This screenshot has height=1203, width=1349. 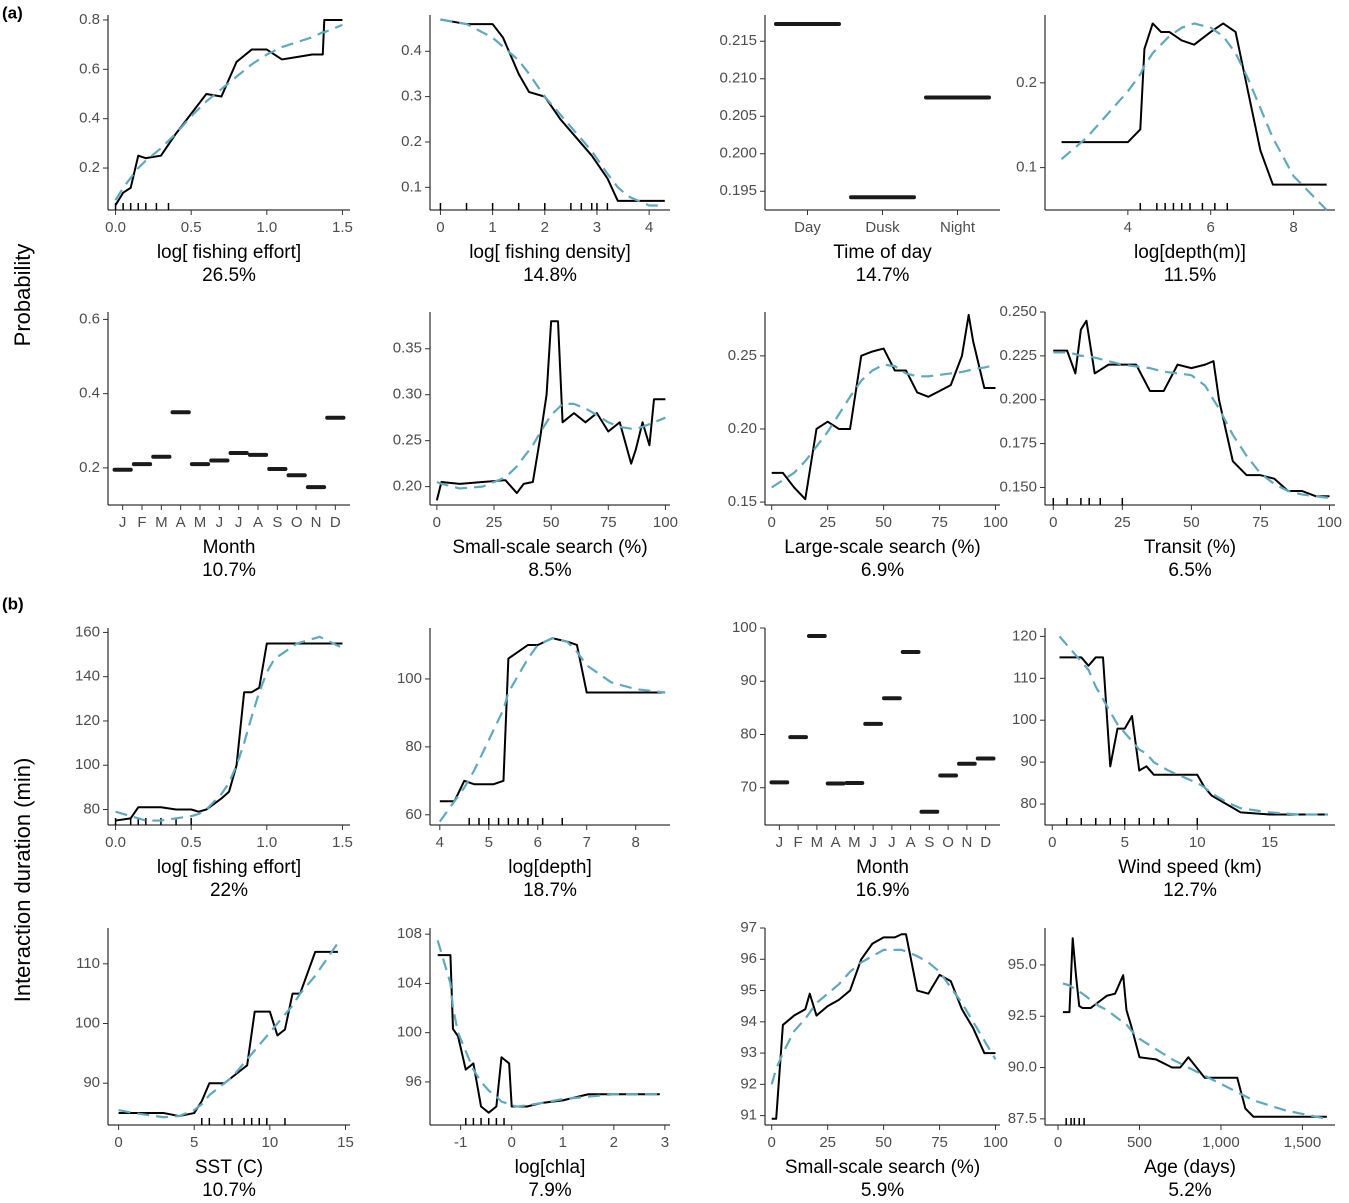 I want to click on subtitle: 8.5%, so click(x=549, y=570).